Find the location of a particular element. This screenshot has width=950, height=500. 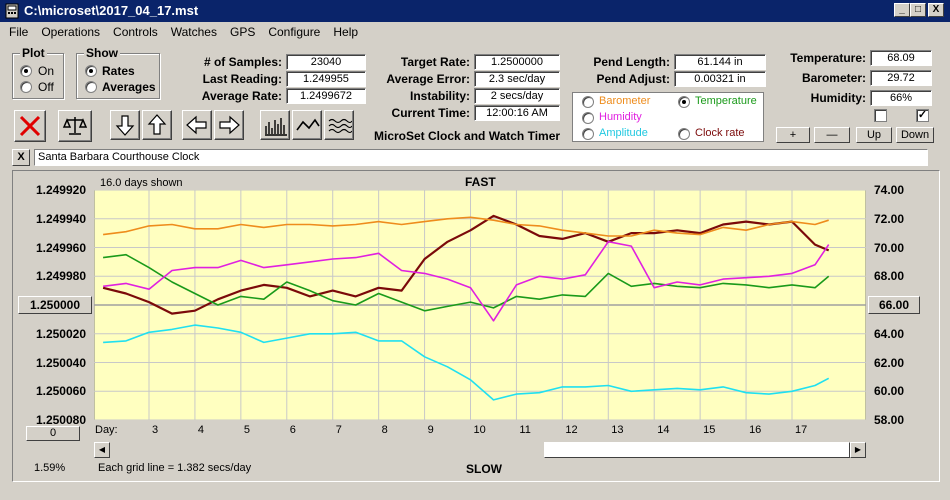

plot-on-label: On is located at coordinates (46, 71).